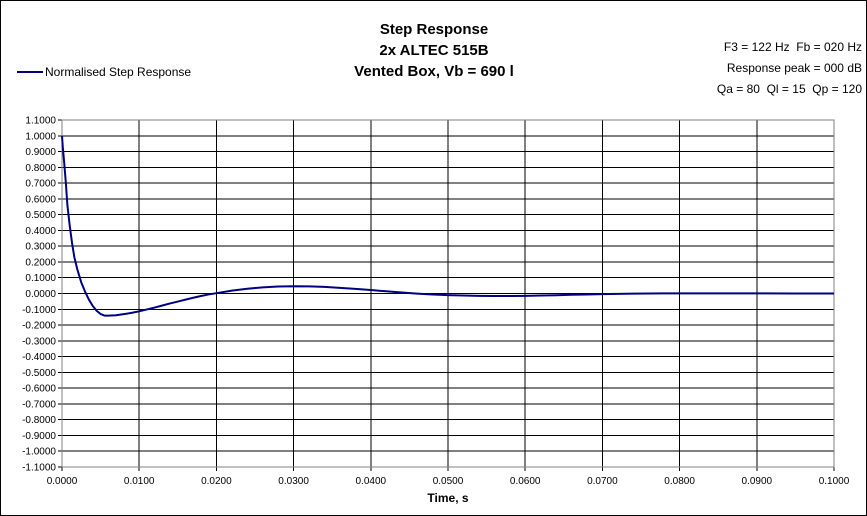  Describe the element at coordinates (789, 89) in the screenshot. I see `info-q-line: Qa = 80 Ql = 15 Qp = 120` at that location.